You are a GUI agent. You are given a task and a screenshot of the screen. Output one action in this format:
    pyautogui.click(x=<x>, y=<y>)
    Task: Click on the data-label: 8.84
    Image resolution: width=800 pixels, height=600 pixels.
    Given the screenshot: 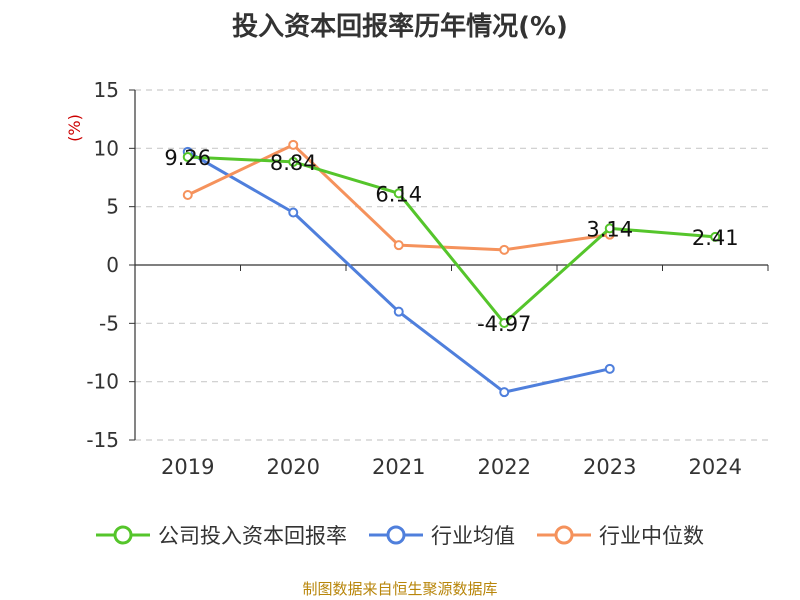 What is the action you would take?
    pyautogui.click(x=293, y=163)
    